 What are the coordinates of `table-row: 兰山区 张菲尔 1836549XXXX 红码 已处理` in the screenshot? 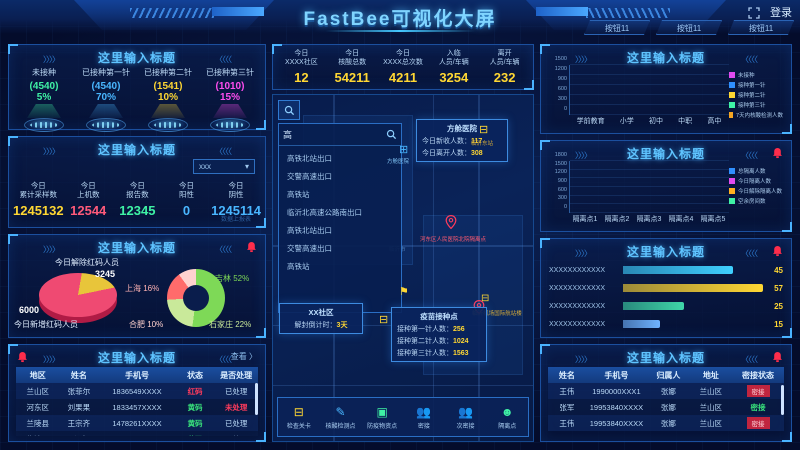 It's located at (137, 391).